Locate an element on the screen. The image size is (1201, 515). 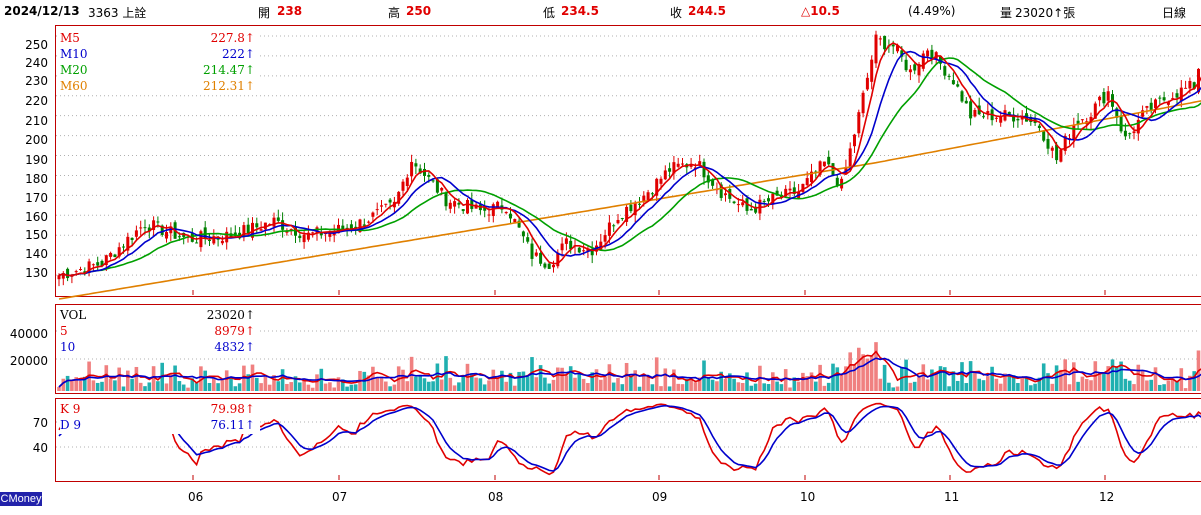
open-value: 238 is located at coordinates (290, 11).